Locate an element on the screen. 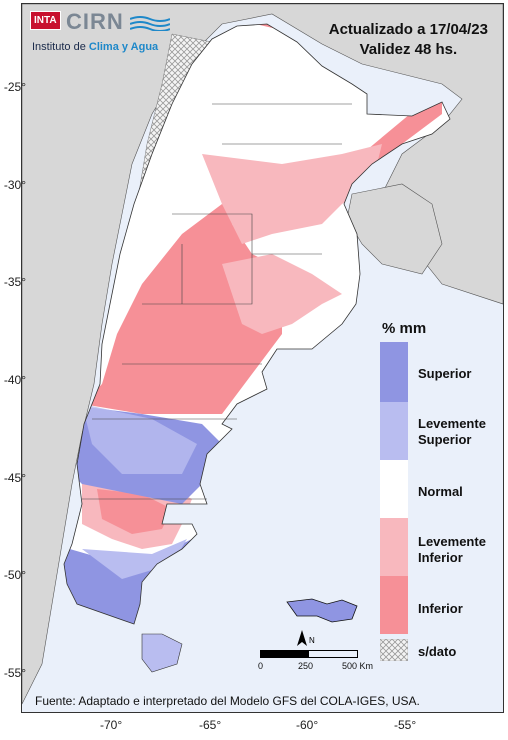 The width and height of the screenshot is (508, 740). y-tick-label: -35° is located at coordinates (14, 282).